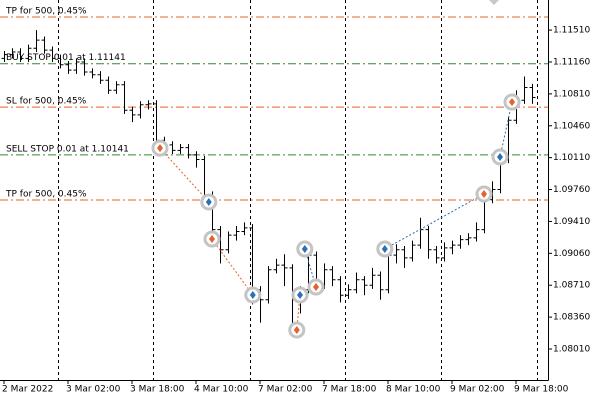 This screenshot has height=400, width=600. Describe the element at coordinates (571, 222) in the screenshot. I see `y-tick-label: 1.09410` at that location.